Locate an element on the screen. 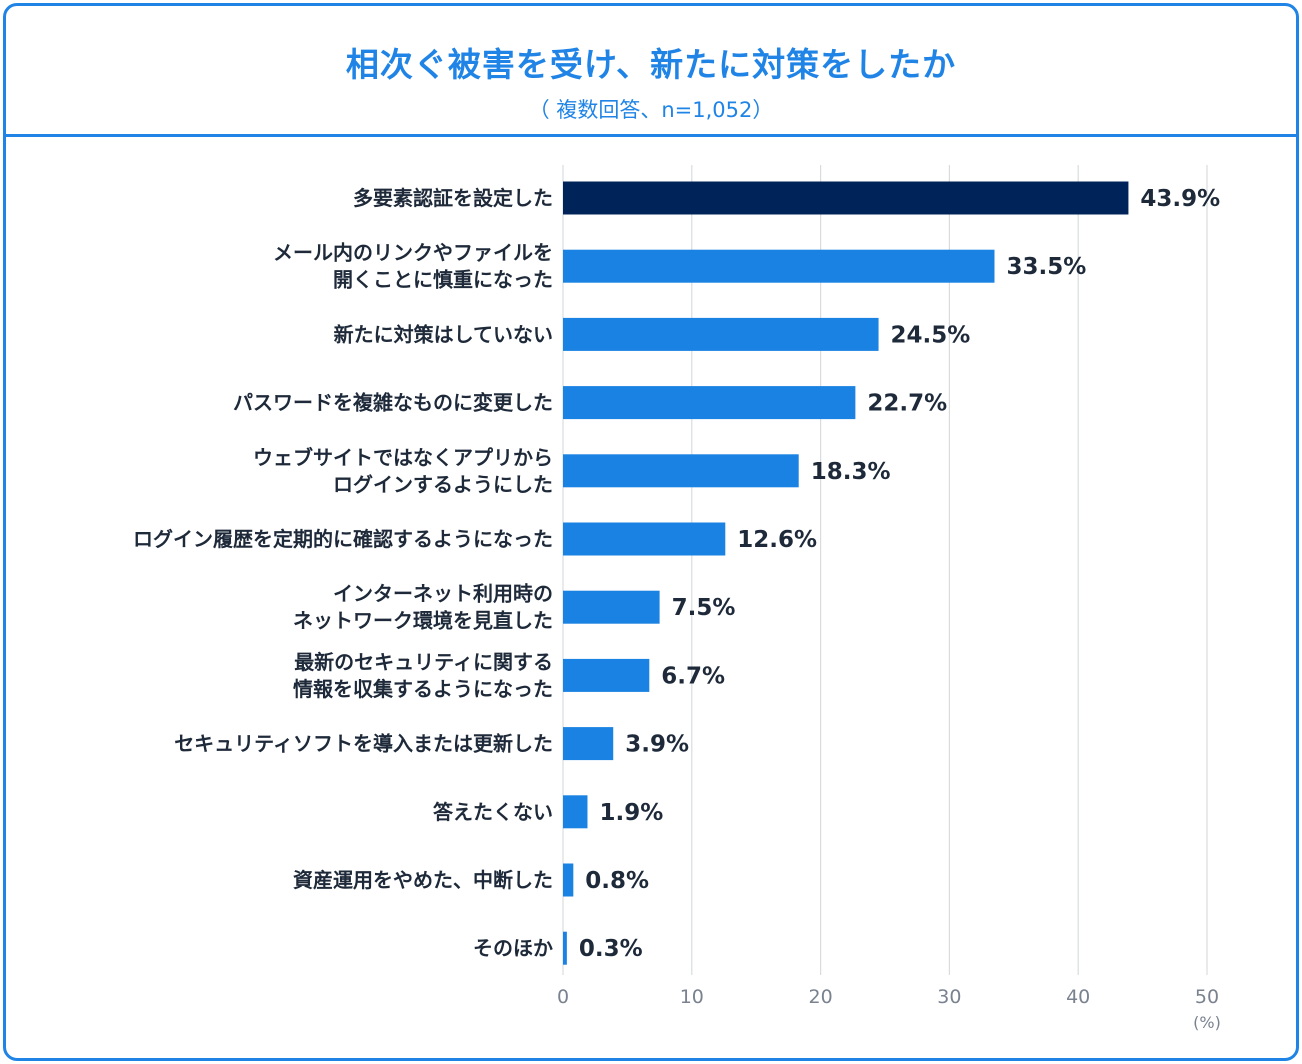  category-label: インターネット利用時の is located at coordinates (443, 594).